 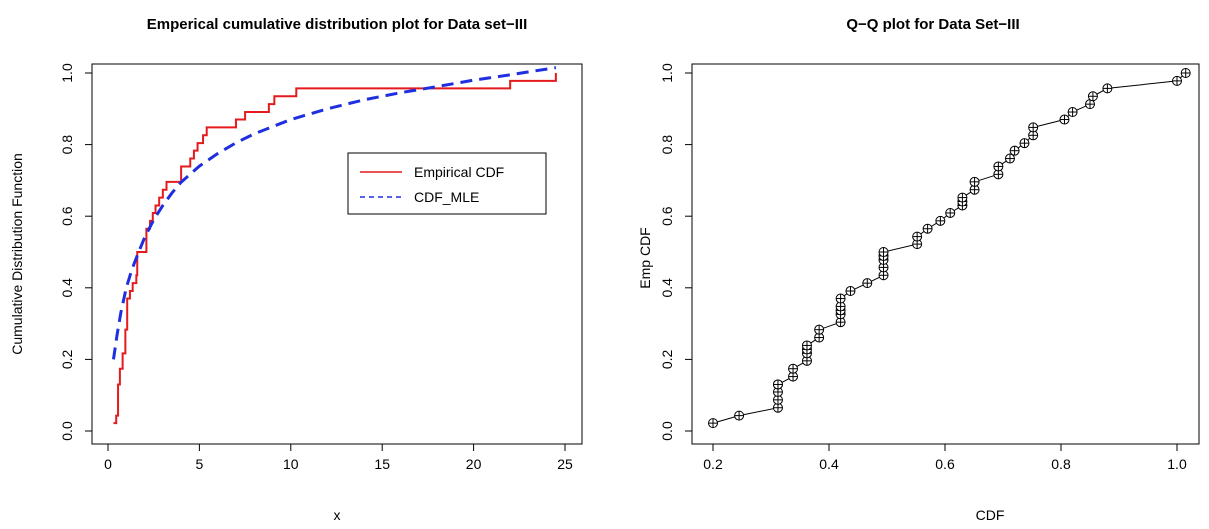 I want to click on qq-y-tick-label: 1.0, so click(x=667, y=73).